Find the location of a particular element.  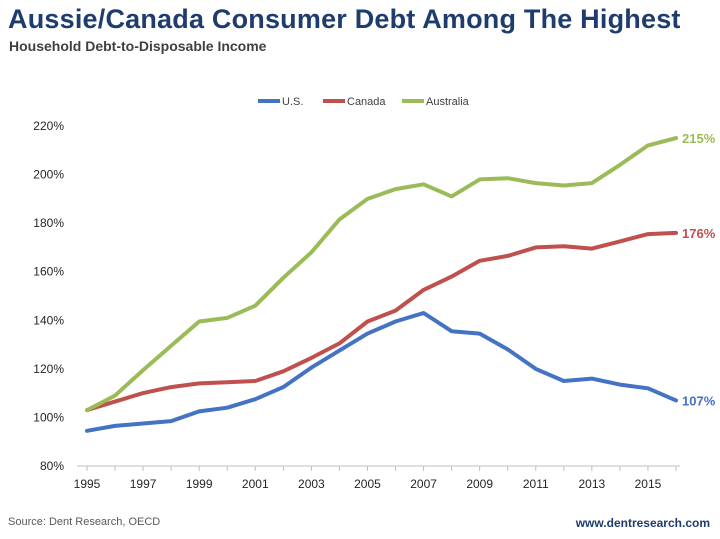

x-tick-label: 2015 is located at coordinates (648, 484).